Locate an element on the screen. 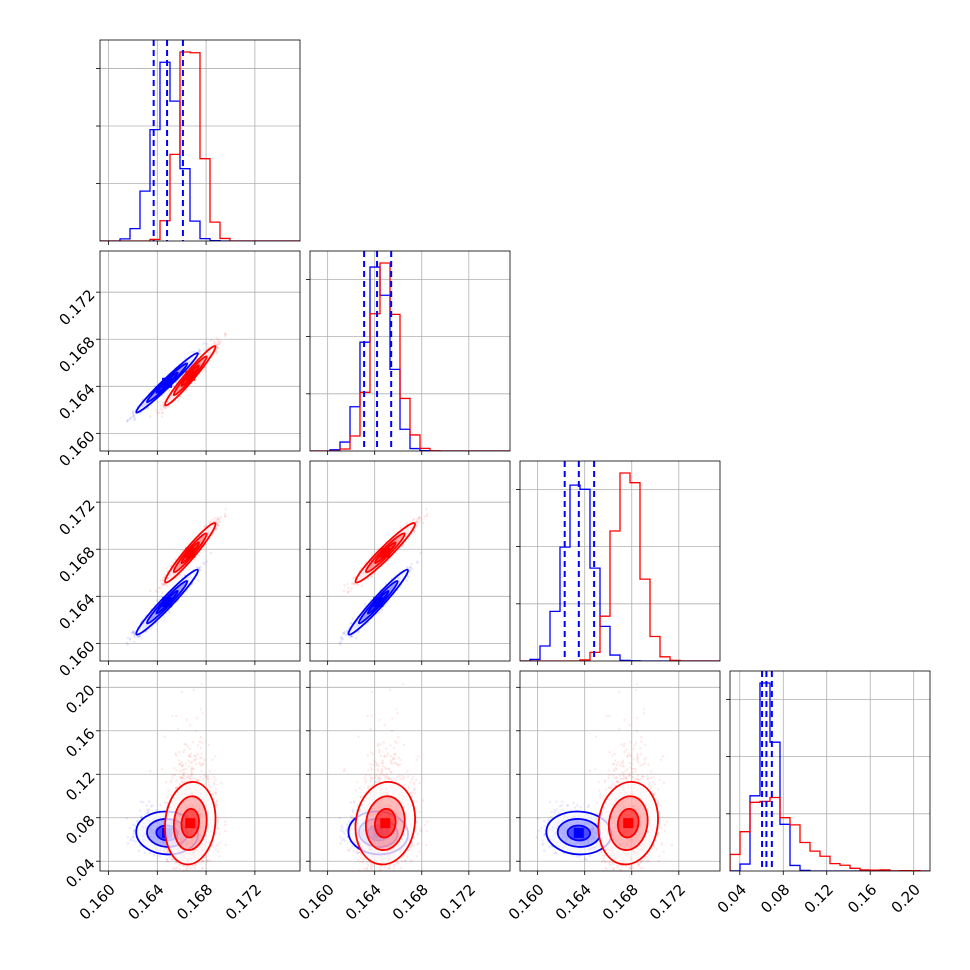 This screenshot has width=970, height=970. density-peak-blue is located at coordinates (167, 602).